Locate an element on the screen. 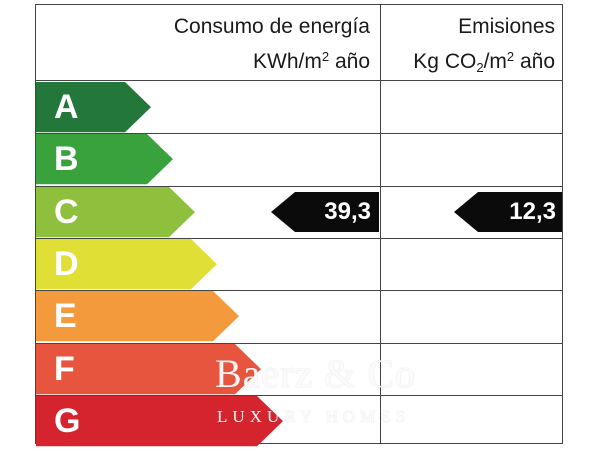  emissions-value: 12,3 is located at coordinates (532, 211).